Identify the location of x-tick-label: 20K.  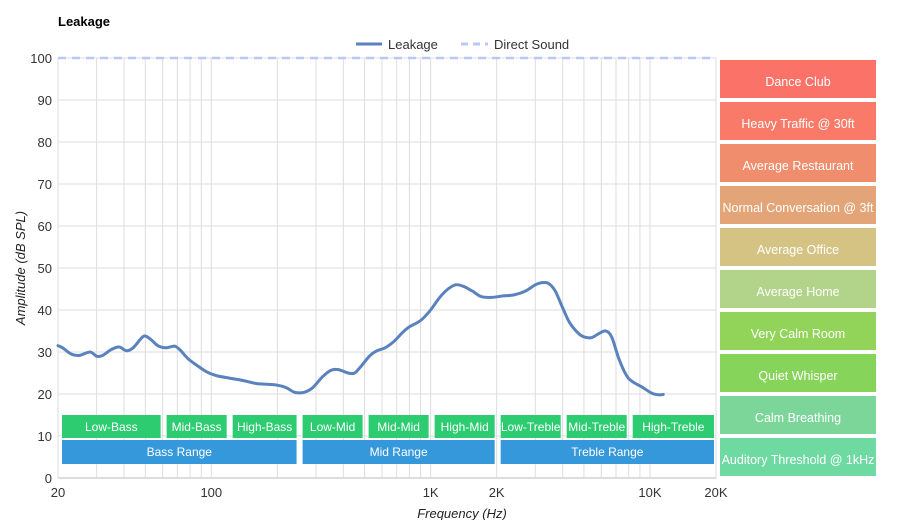
(715, 492).